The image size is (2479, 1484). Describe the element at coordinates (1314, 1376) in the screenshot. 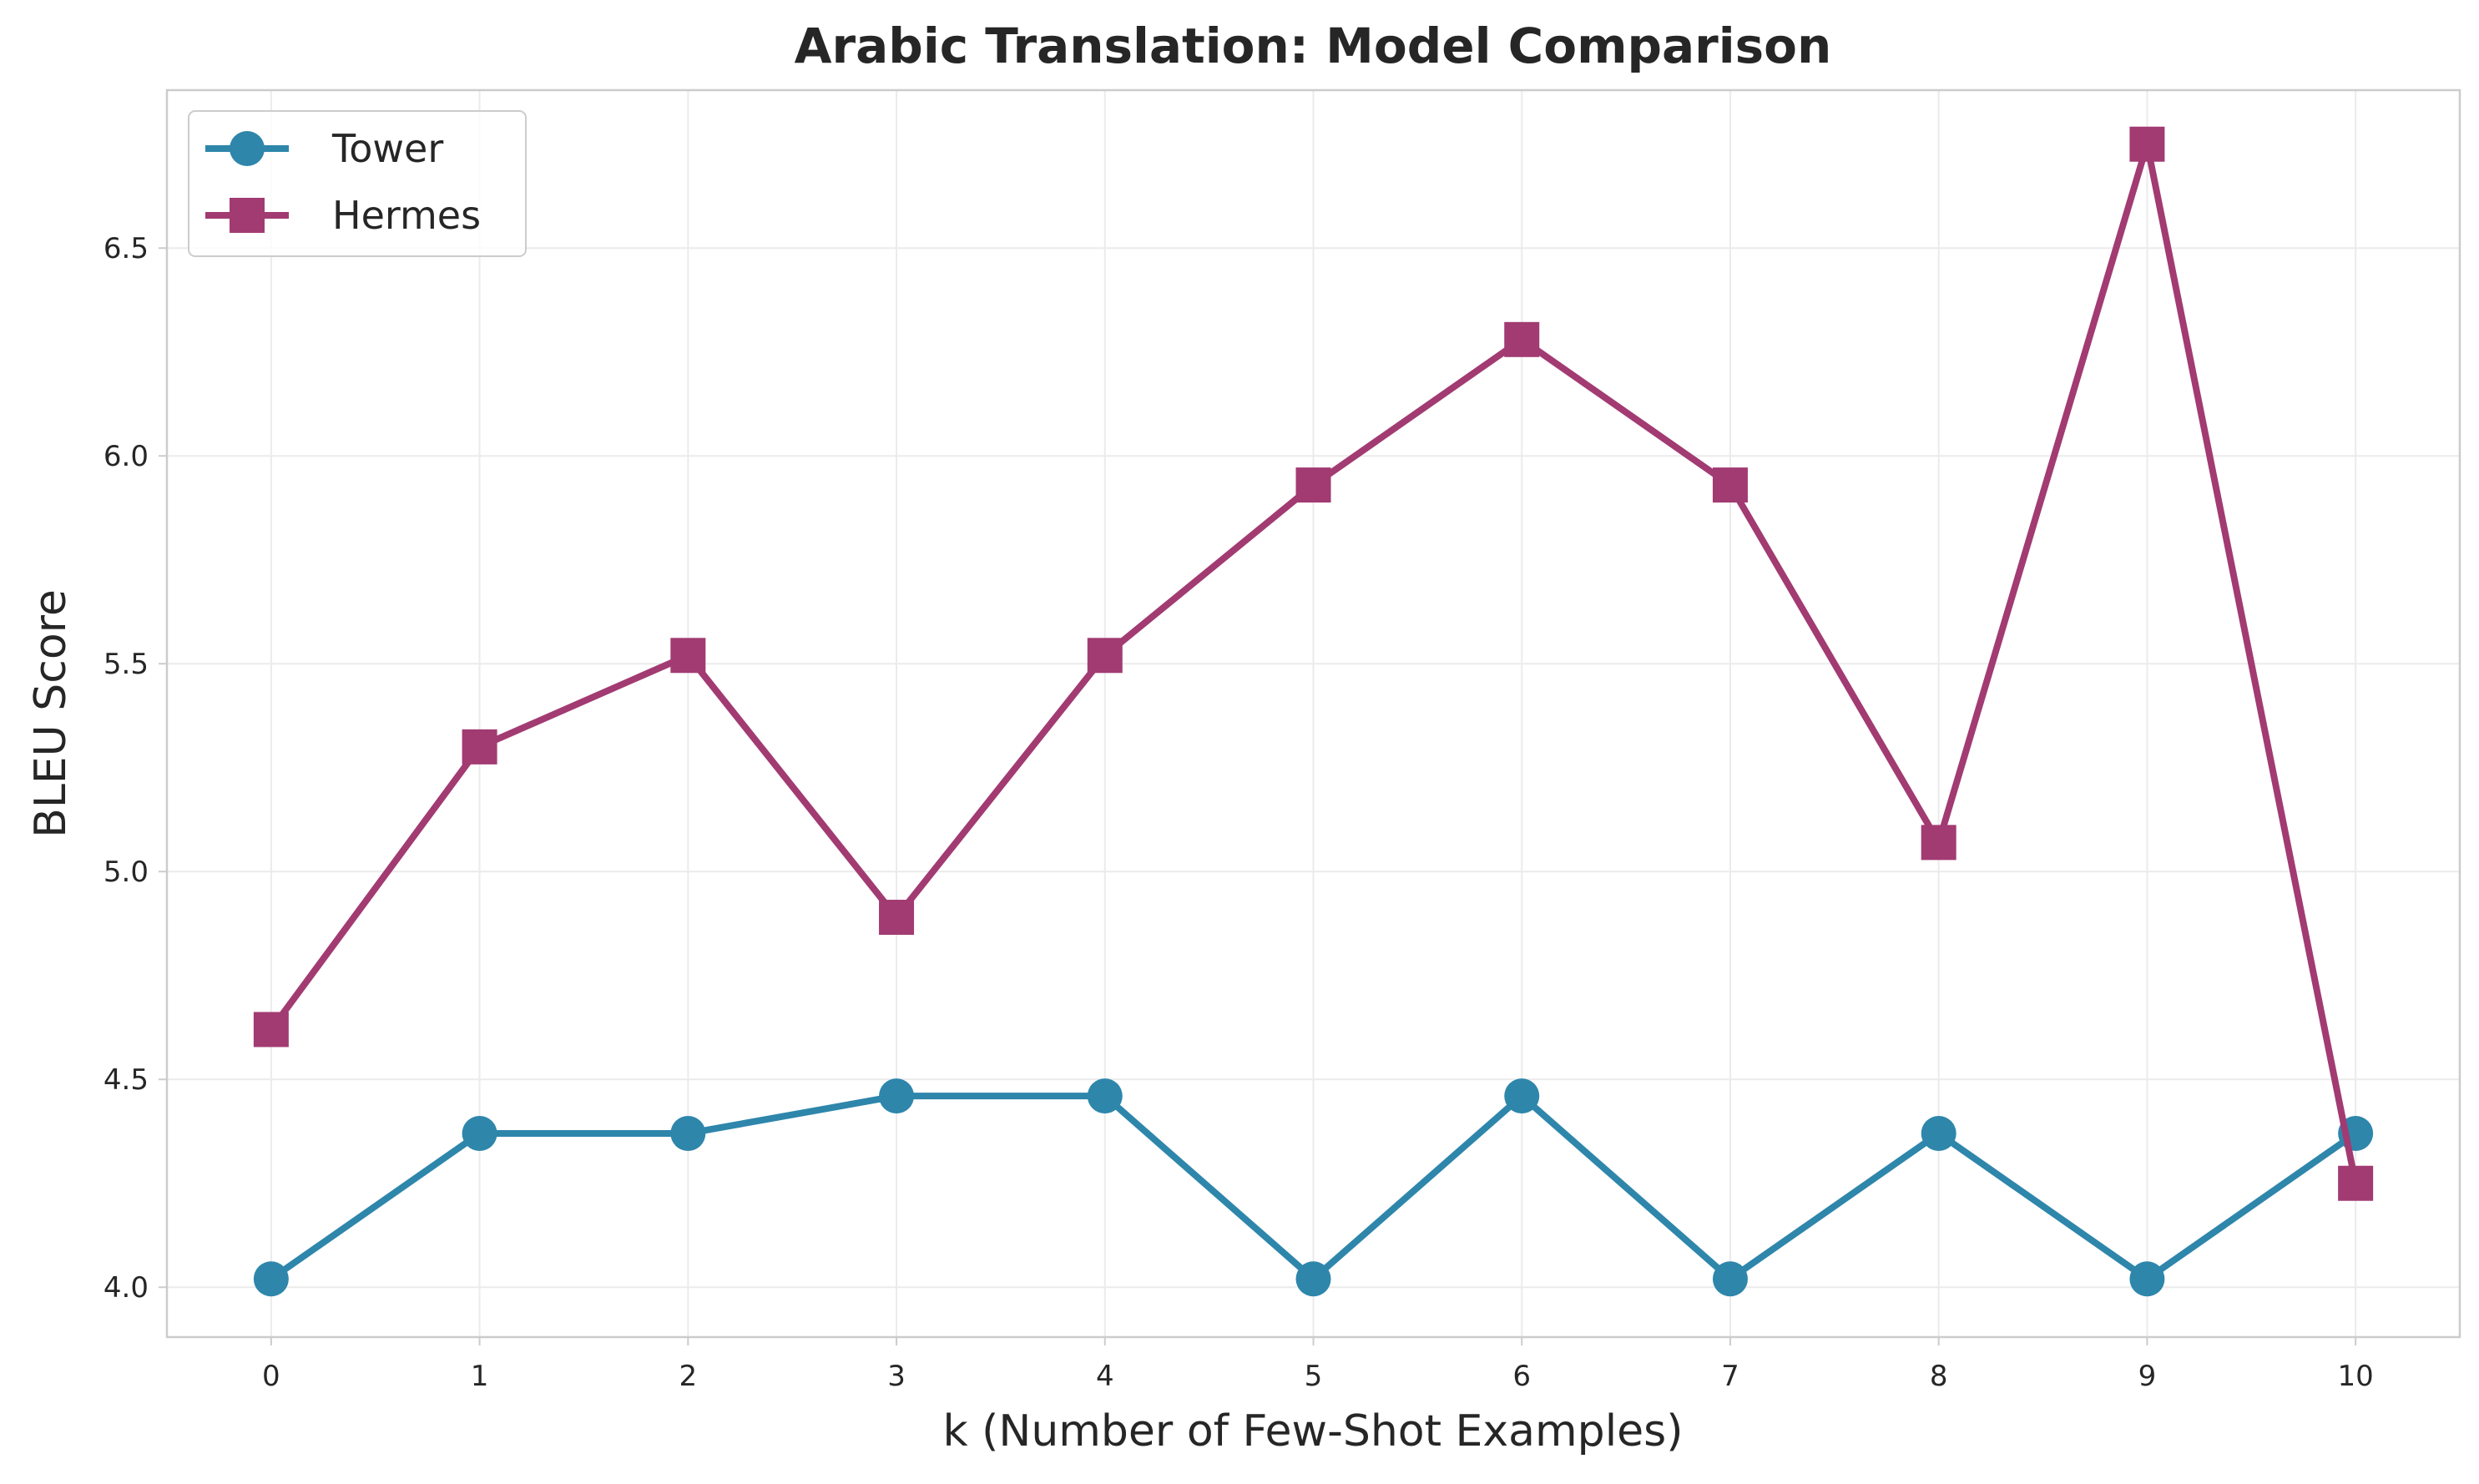

I see `x-tick-label: 5` at that location.